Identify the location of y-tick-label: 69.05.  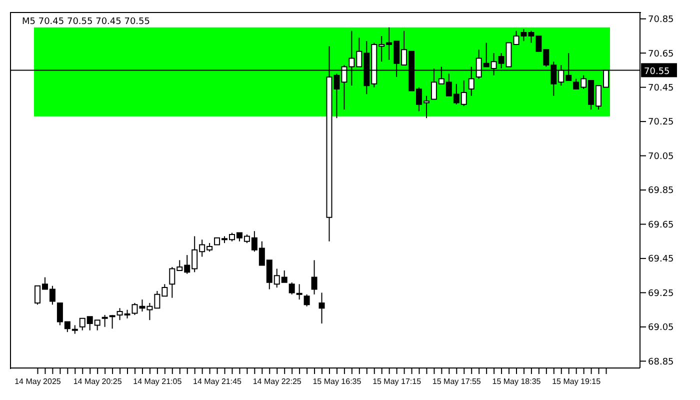
(661, 328).